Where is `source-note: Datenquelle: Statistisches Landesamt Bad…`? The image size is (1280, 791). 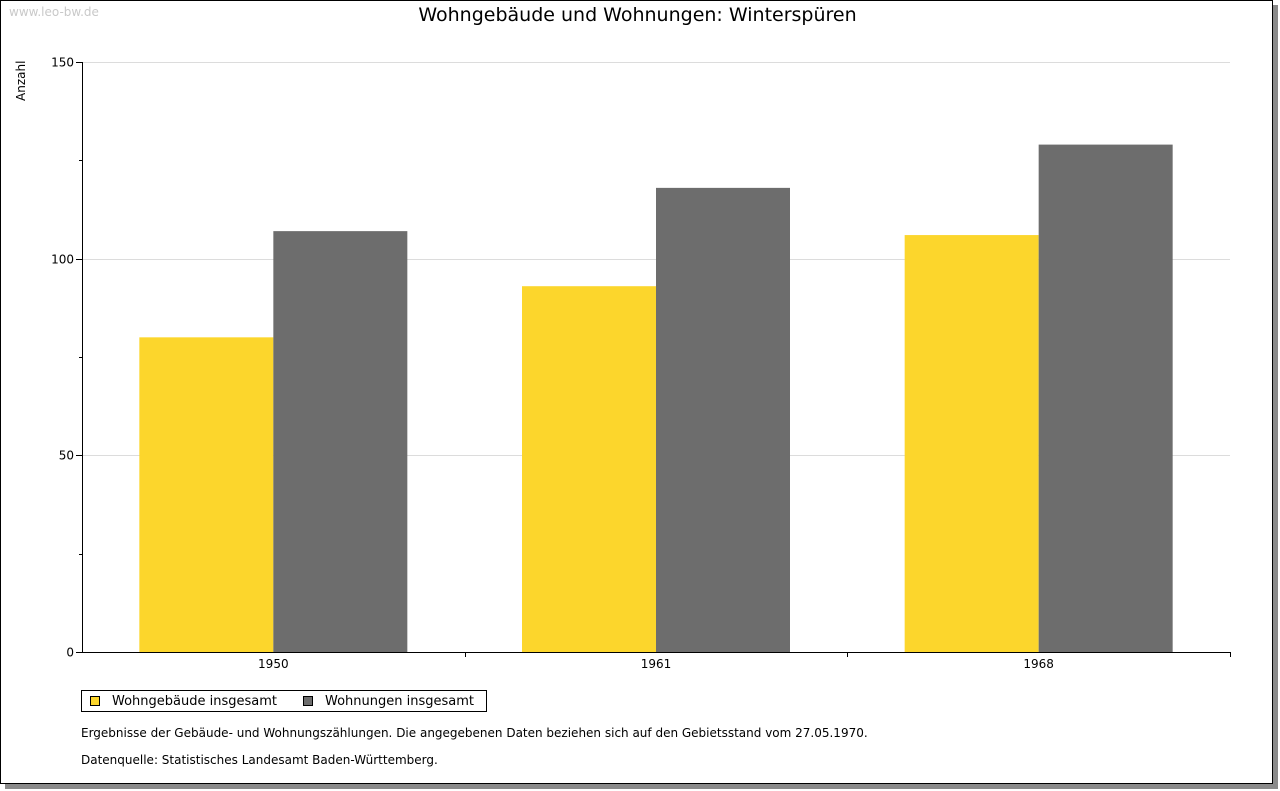 source-note: Datenquelle: Statistisches Landesamt Bad… is located at coordinates (259, 760).